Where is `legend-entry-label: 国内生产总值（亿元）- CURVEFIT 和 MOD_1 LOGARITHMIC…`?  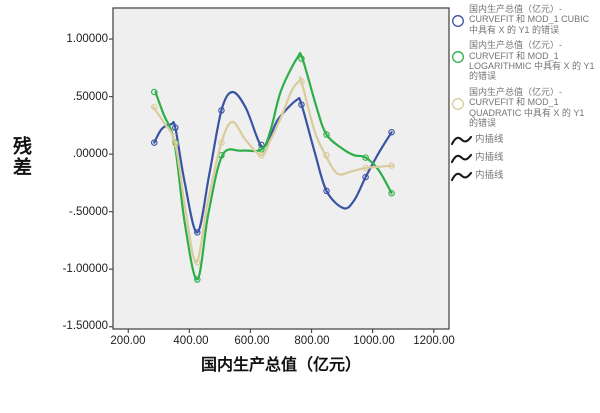
legend-entry-label: 国内生产总值（亿元）- CURVEFIT 和 MOD_1 LOGARITHMIC… is located at coordinates (532, 61).